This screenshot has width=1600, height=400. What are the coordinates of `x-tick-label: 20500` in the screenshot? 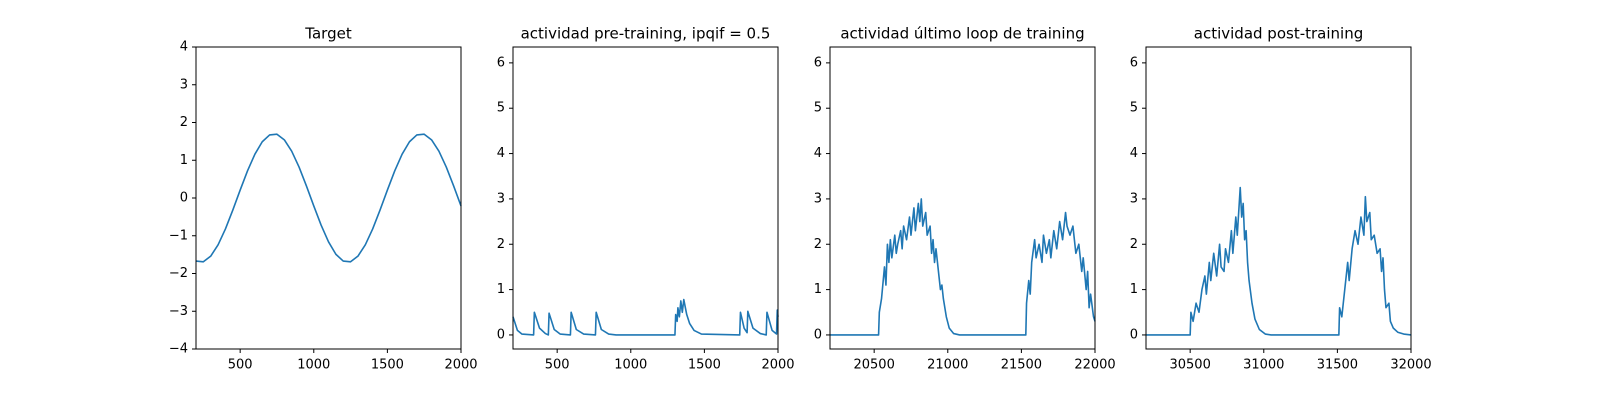 It's located at (873, 365).